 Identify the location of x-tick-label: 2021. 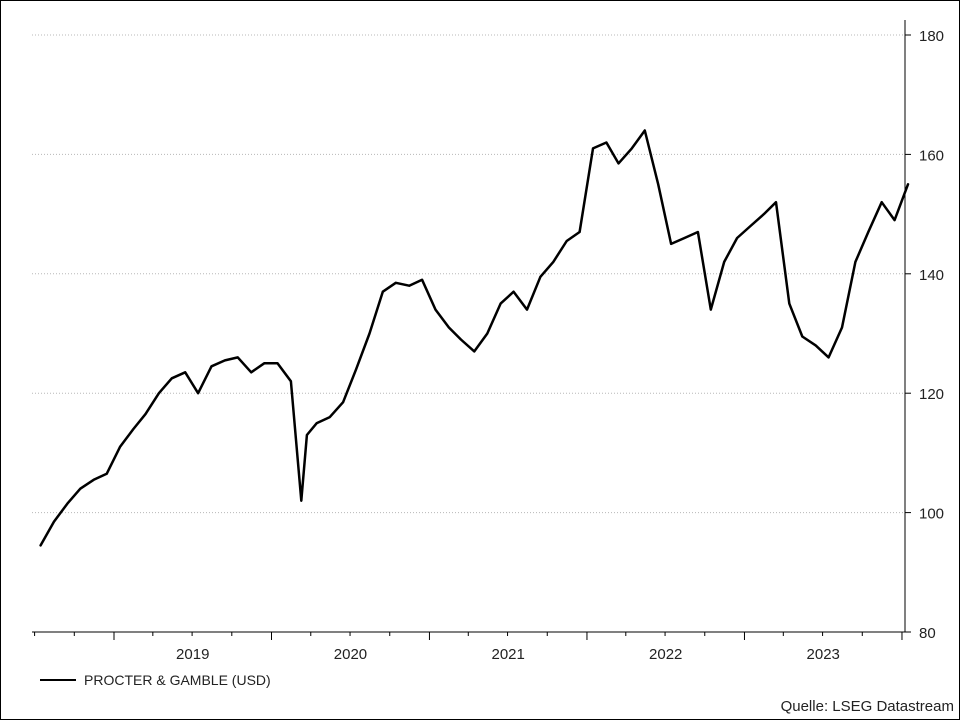
(508, 654).